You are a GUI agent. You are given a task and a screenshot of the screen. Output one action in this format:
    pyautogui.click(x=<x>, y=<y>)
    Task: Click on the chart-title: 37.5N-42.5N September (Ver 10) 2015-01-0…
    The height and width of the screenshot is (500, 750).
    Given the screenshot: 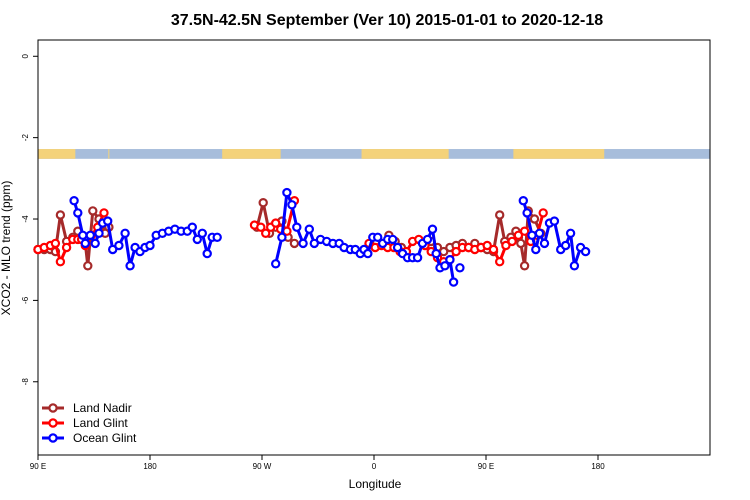 What is the action you would take?
    pyautogui.click(x=387, y=20)
    